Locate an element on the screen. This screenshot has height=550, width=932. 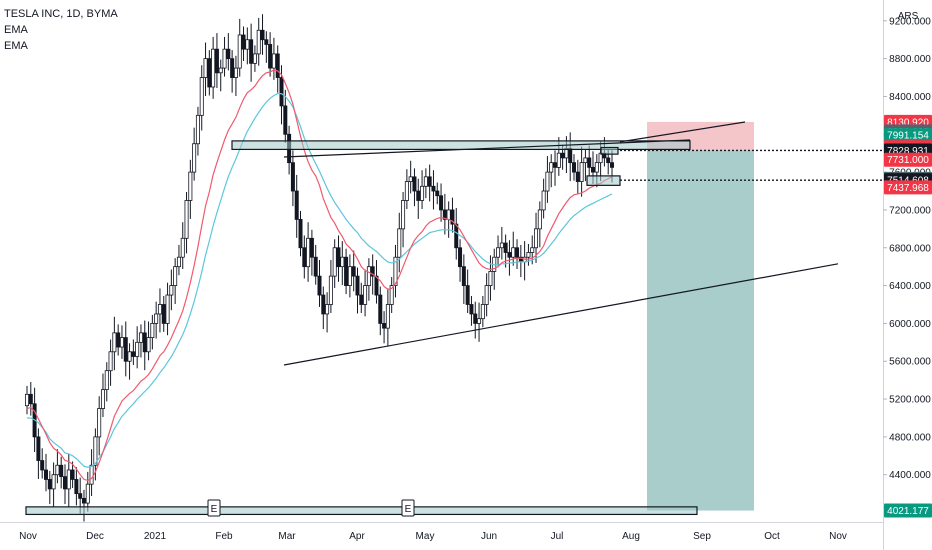
x-tick-label: Oct is located at coordinates (772, 536).